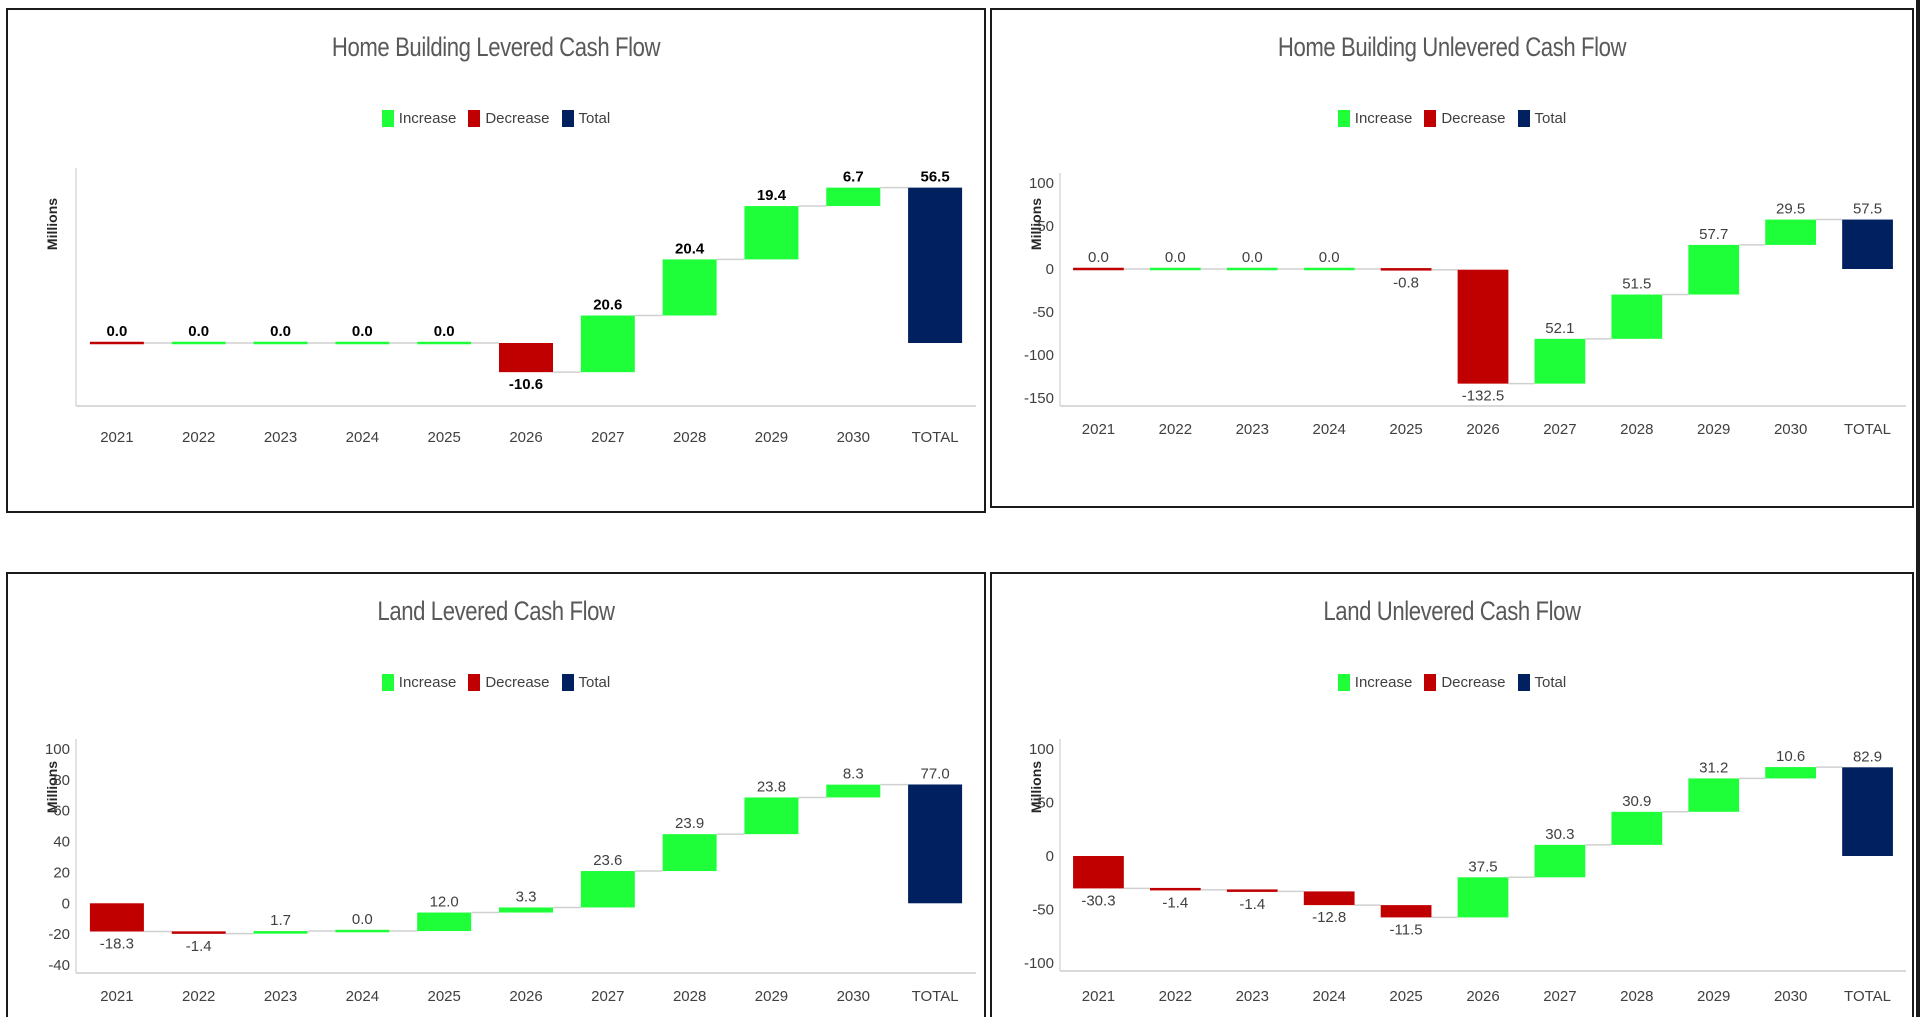 The height and width of the screenshot is (1017, 1920). Describe the element at coordinates (1406, 929) in the screenshot. I see `data-label: -11.5` at that location.